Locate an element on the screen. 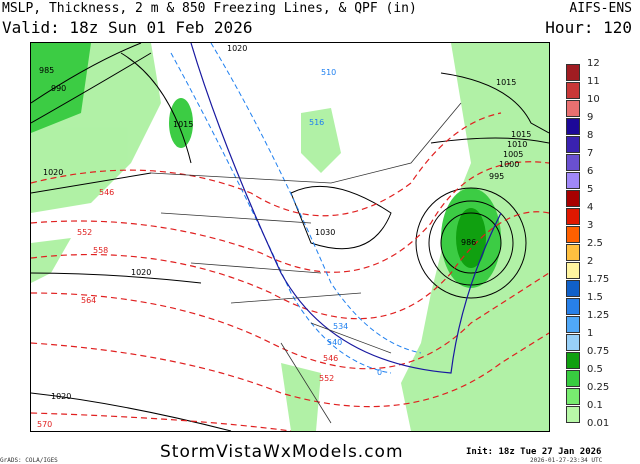  svg-text: 558 is located at coordinates (100, 250).